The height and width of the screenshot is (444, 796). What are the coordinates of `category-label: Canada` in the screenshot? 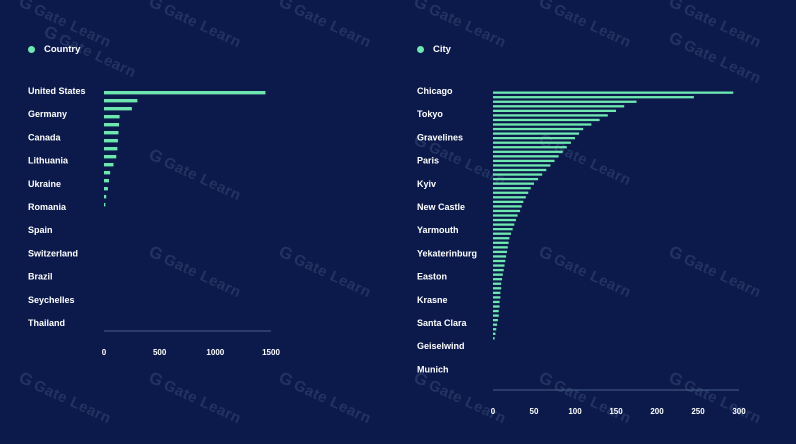 It's located at (45, 137).